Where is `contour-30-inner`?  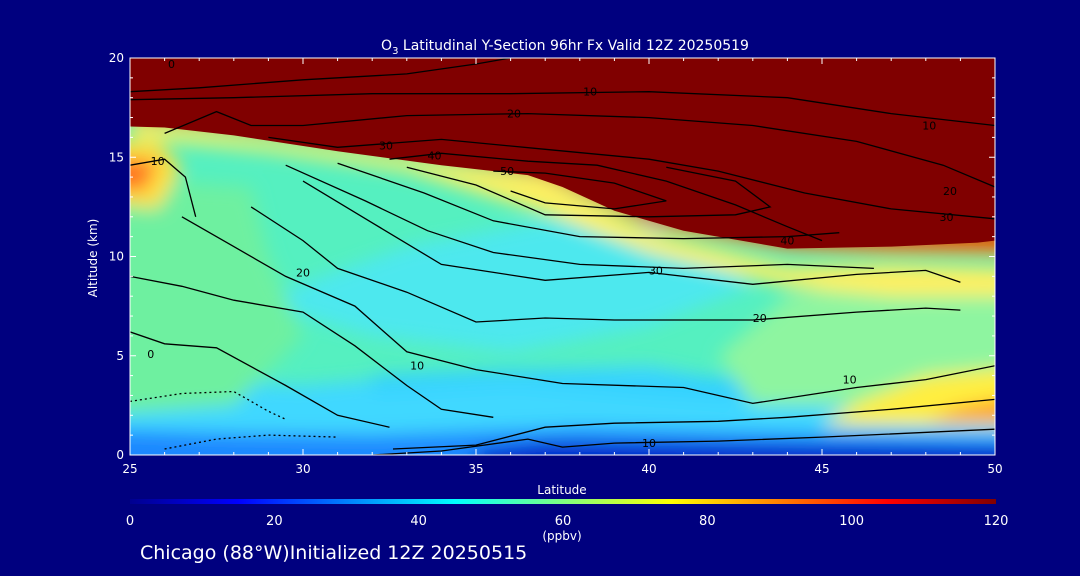
contour-30-inner is located at coordinates (588, 201).